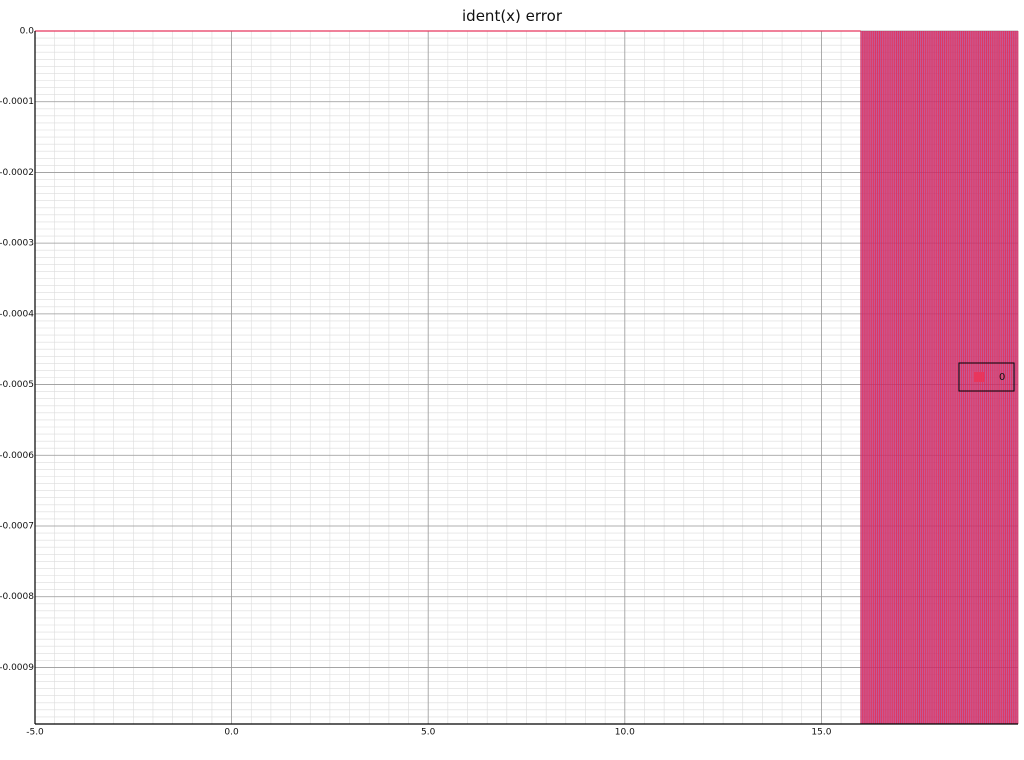 This screenshot has width=1024, height=760. I want to click on y-tick-label: -0.0004, so click(17, 314).